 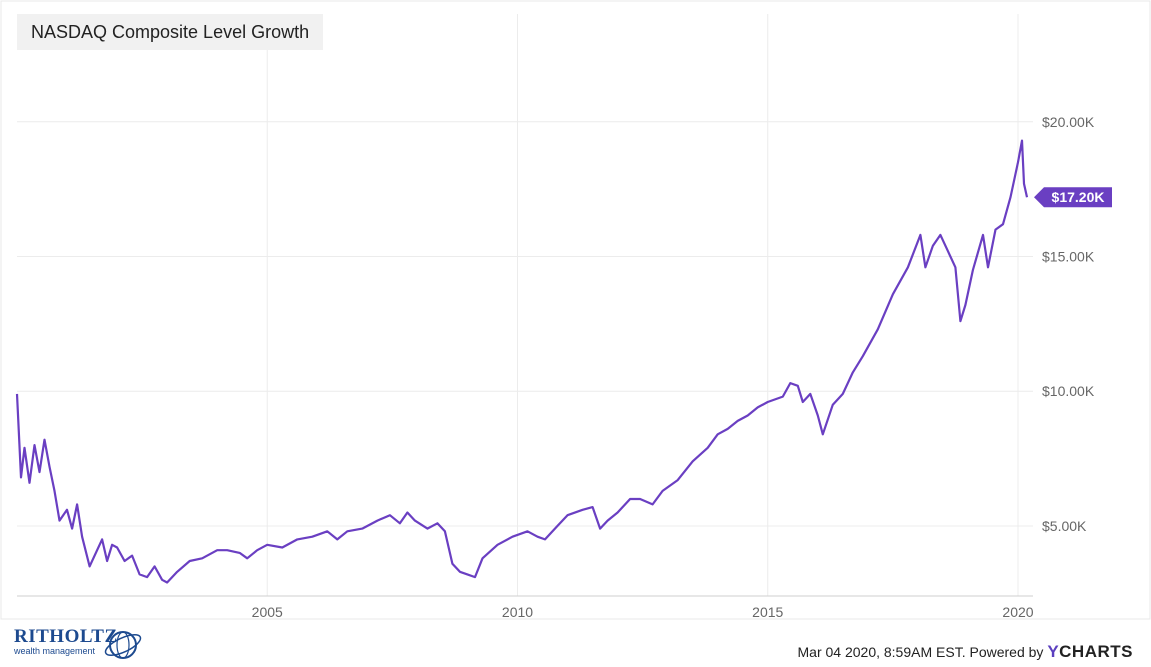 I want to click on last-value-label: $17.20K, so click(x=1078, y=197).